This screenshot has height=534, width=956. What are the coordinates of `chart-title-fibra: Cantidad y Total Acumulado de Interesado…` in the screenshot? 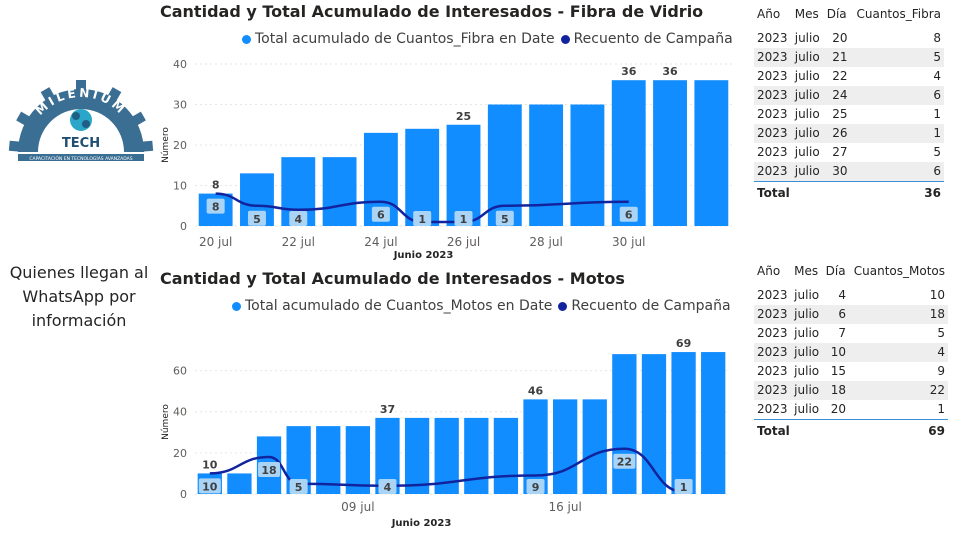 It's located at (432, 11).